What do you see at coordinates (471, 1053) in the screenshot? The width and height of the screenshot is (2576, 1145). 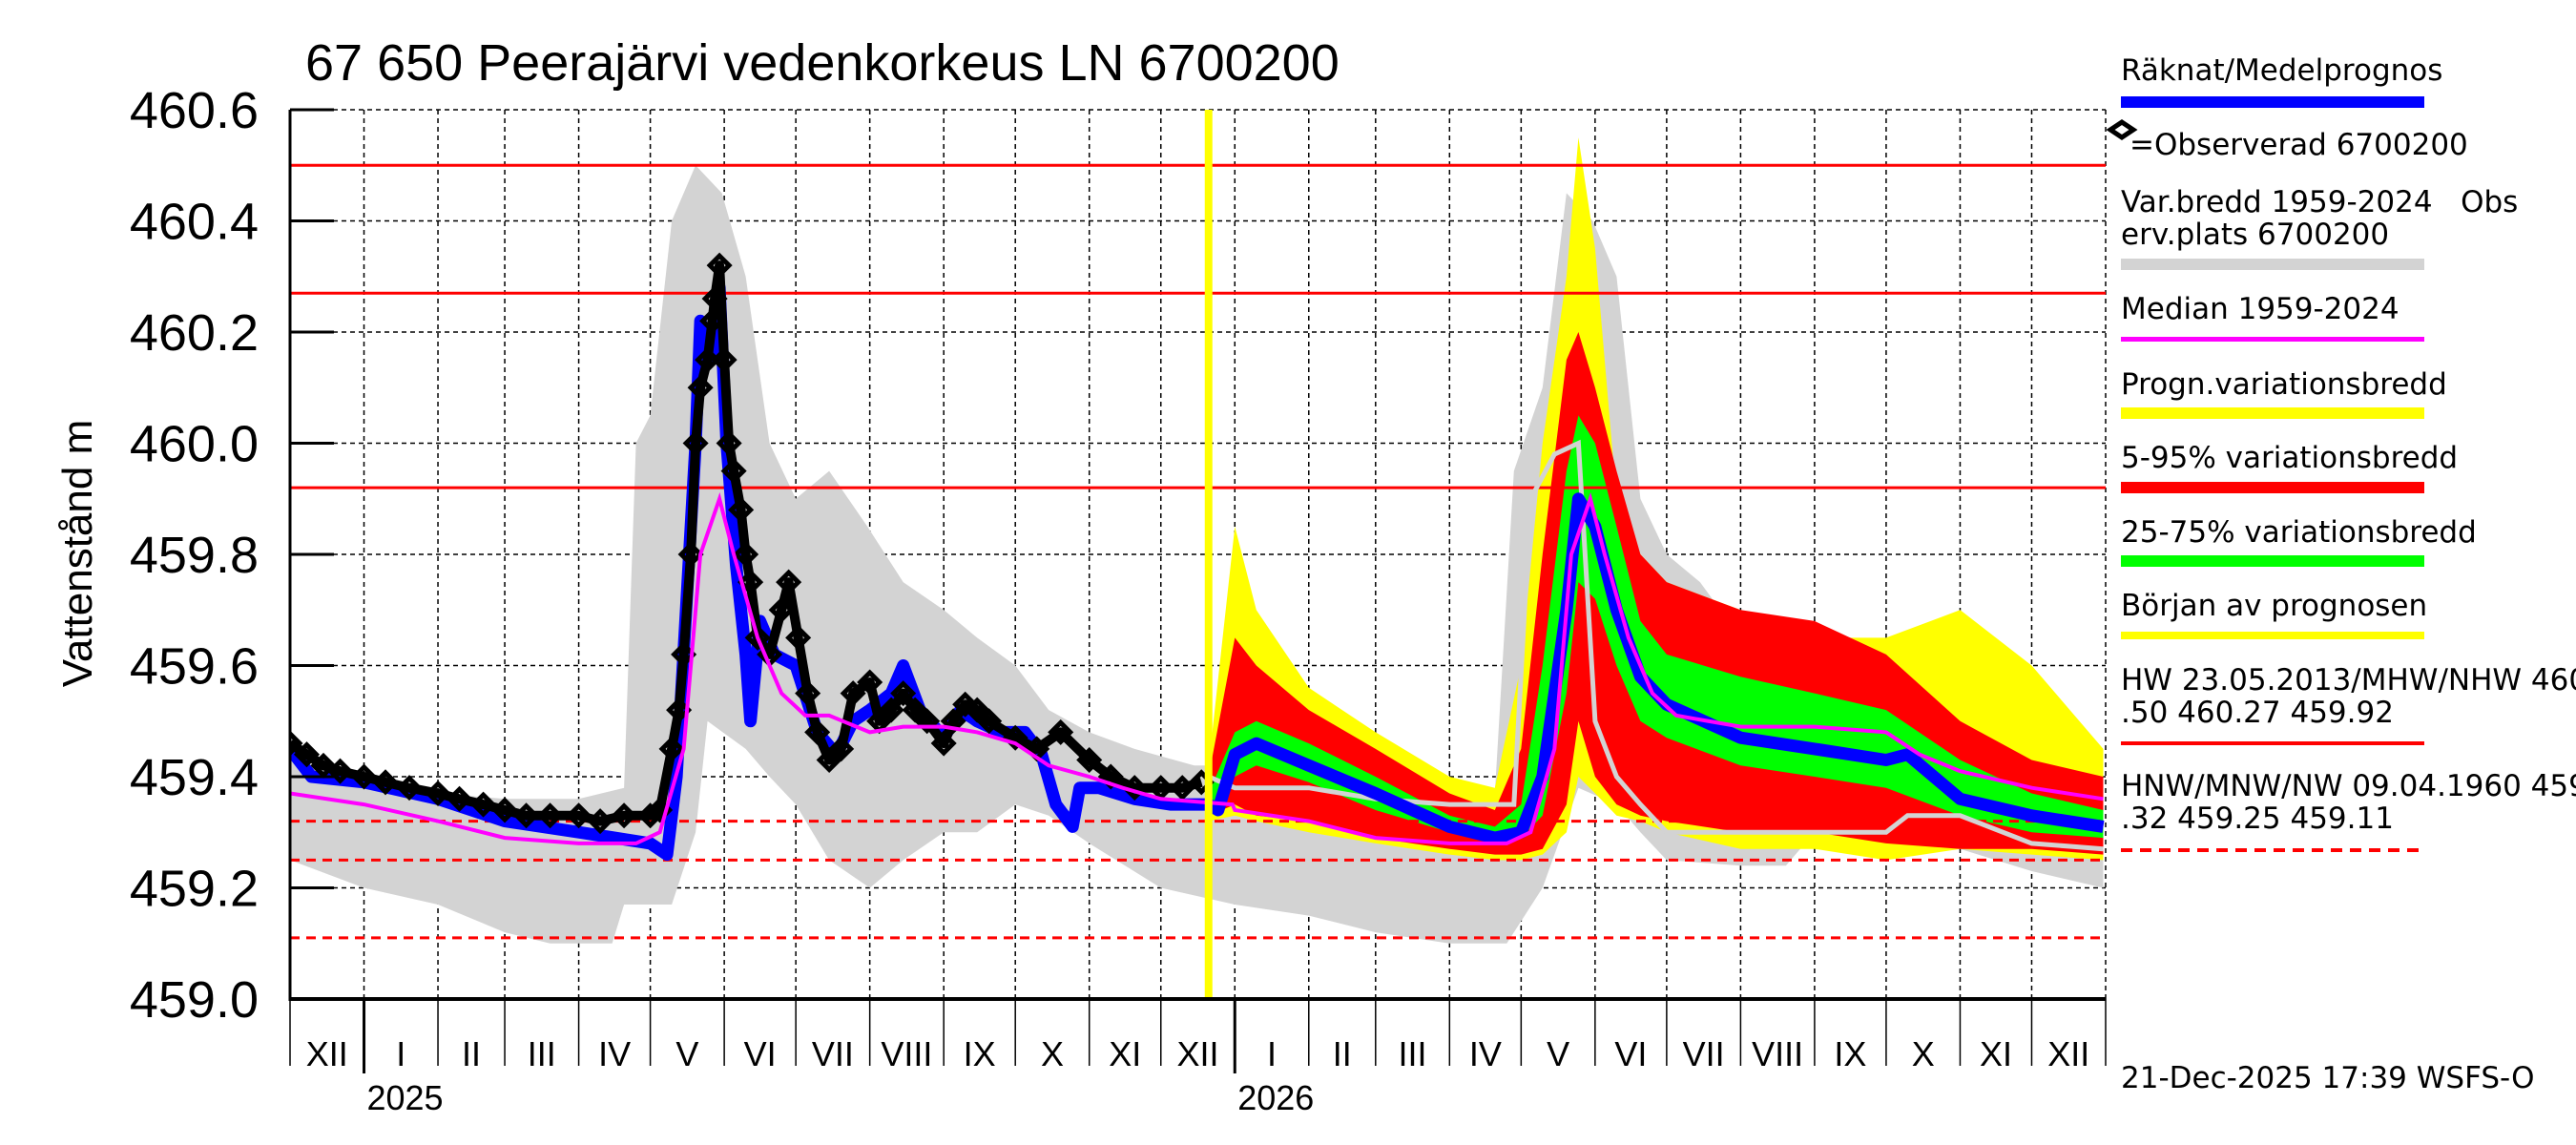 I see `month-label: II` at bounding box center [471, 1053].